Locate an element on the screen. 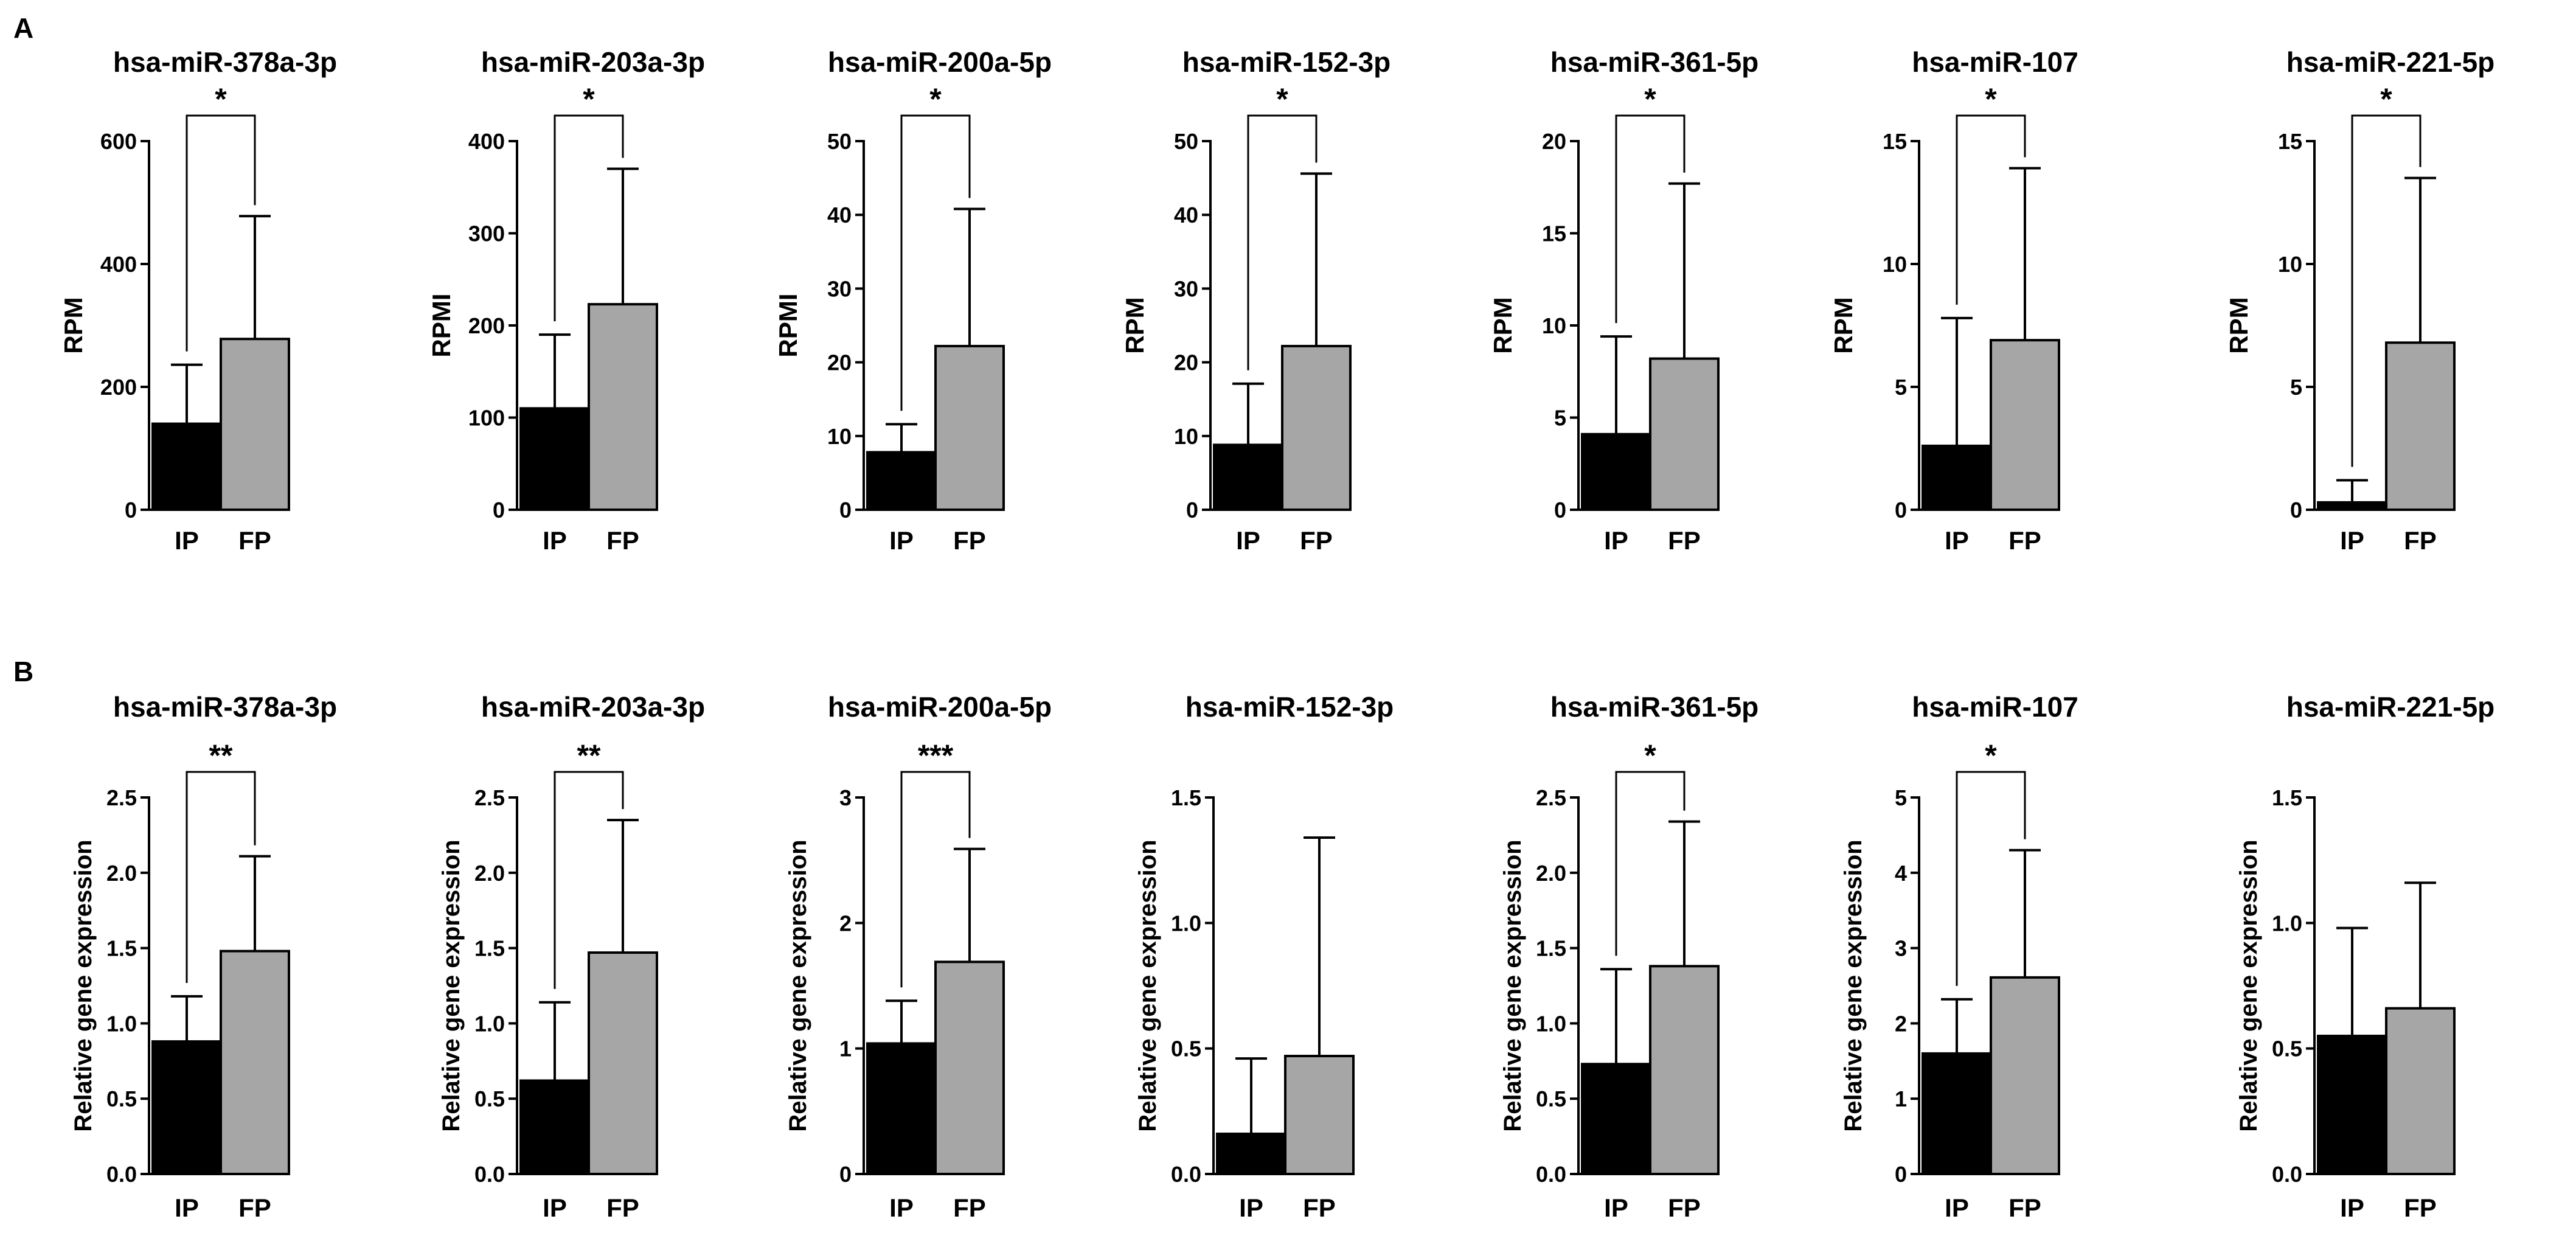 This screenshot has height=1233, width=2576. significance-label: ** is located at coordinates (221, 755).